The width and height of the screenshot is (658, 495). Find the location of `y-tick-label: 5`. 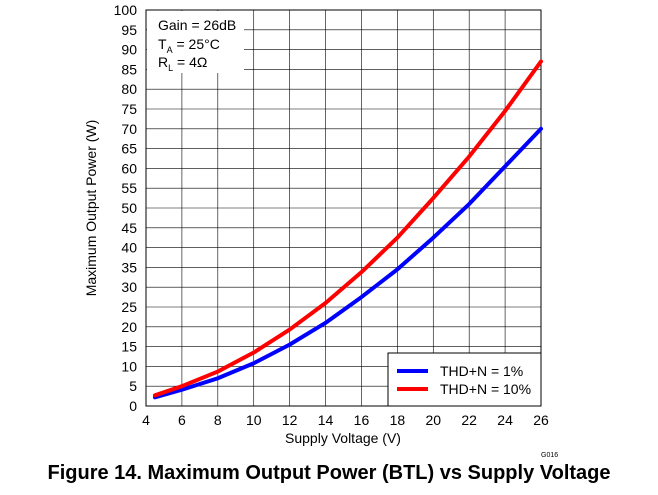

y-tick-label: 5 is located at coordinates (133, 386).